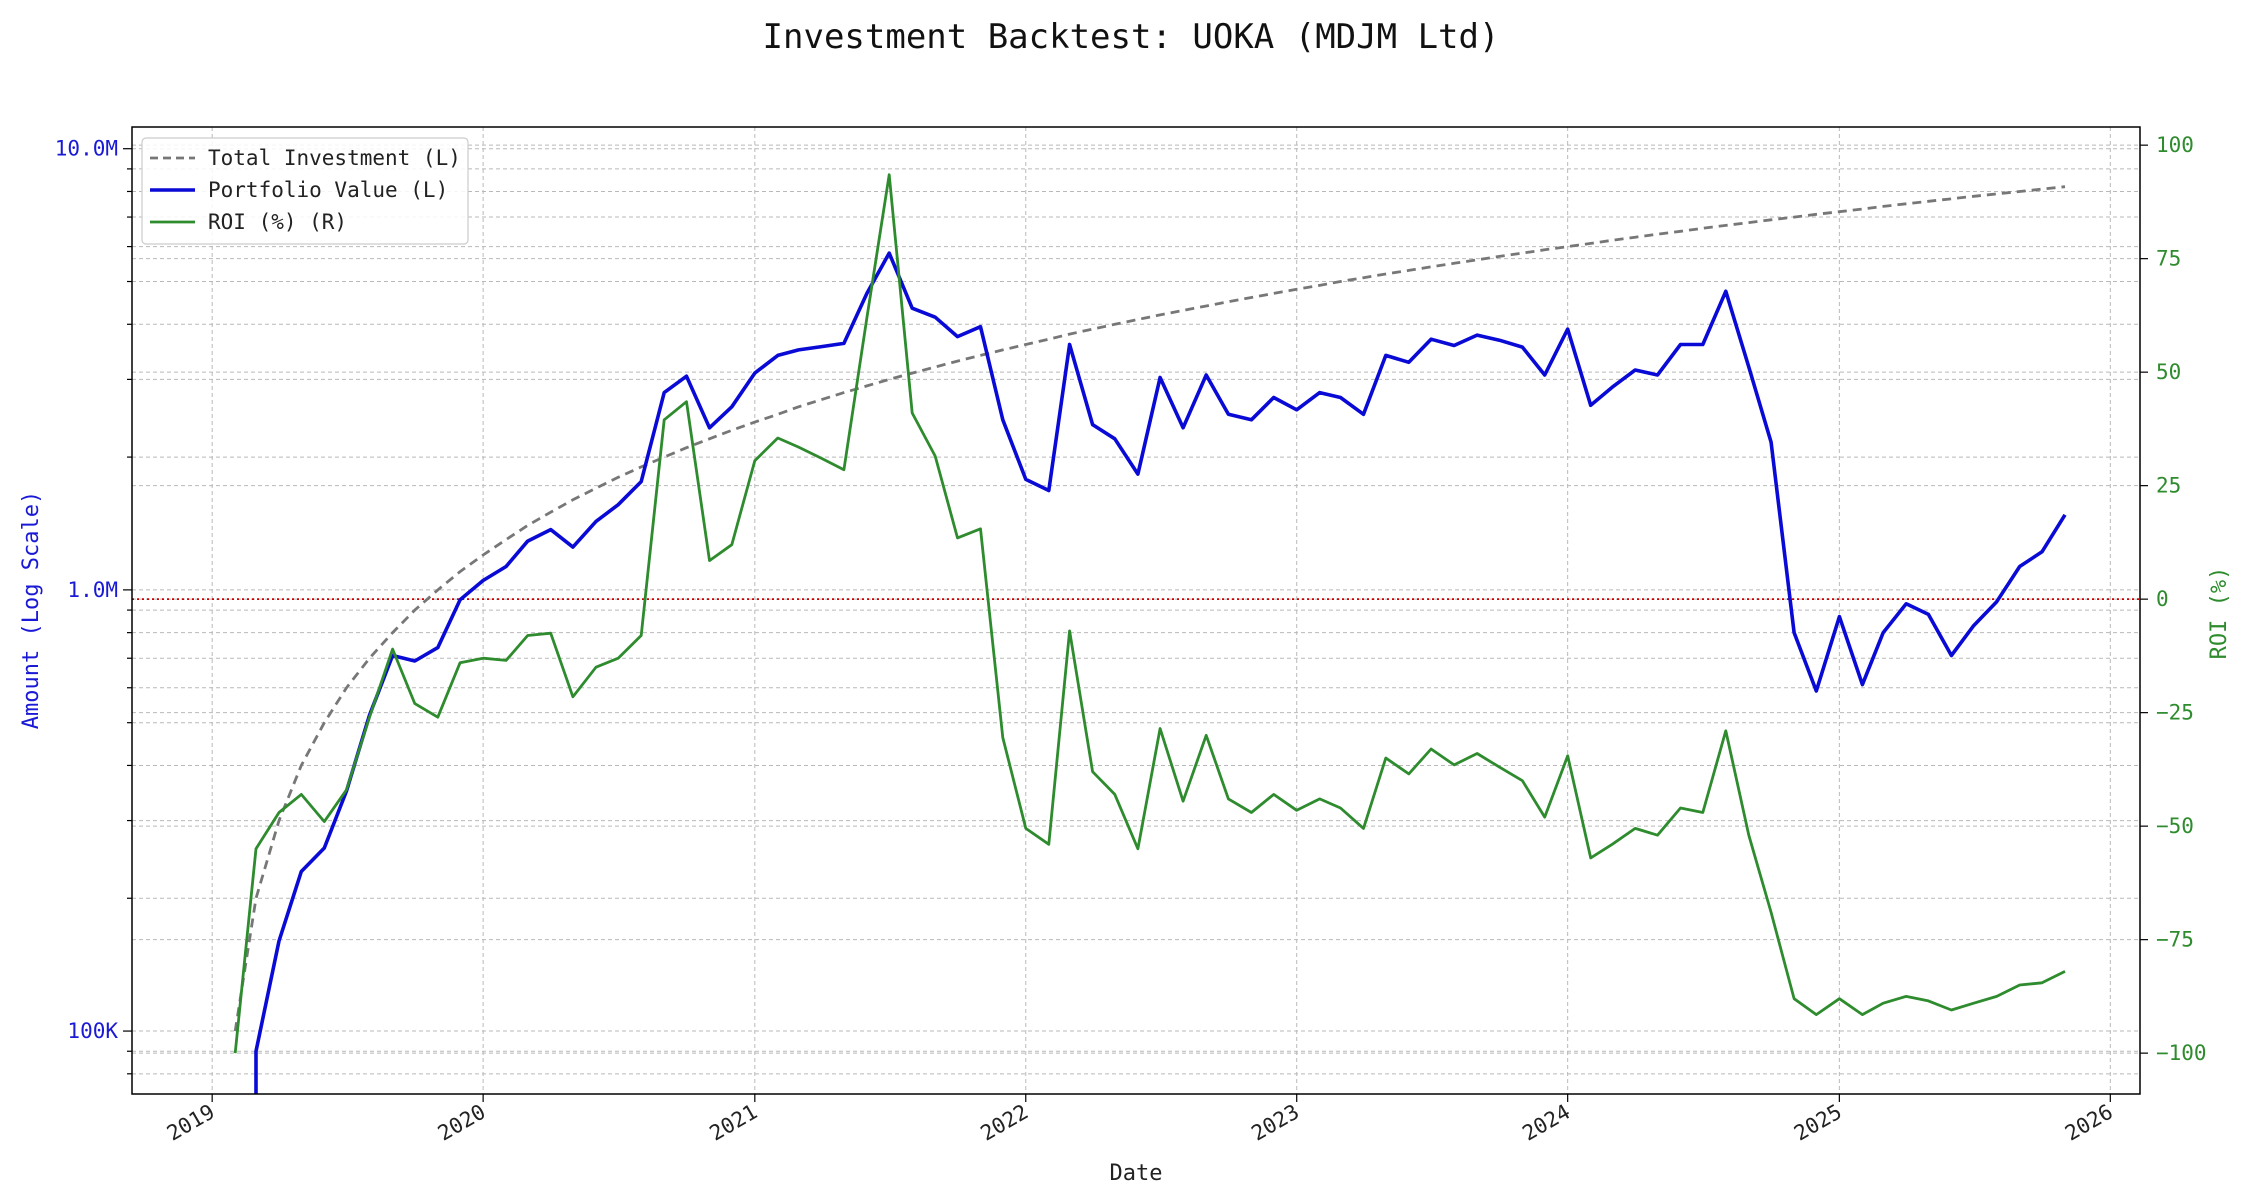 This screenshot has width=2250, height=1200. Describe the element at coordinates (2162, 599) in the screenshot. I see `right-tick-label: 0` at that location.